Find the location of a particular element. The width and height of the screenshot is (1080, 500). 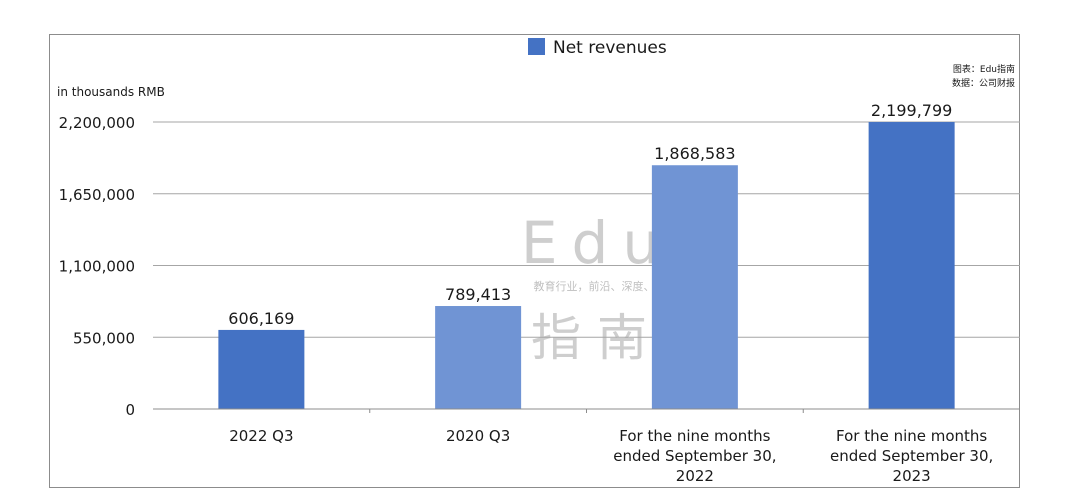

y-tick-label: 1,650,000 is located at coordinates (97, 195).